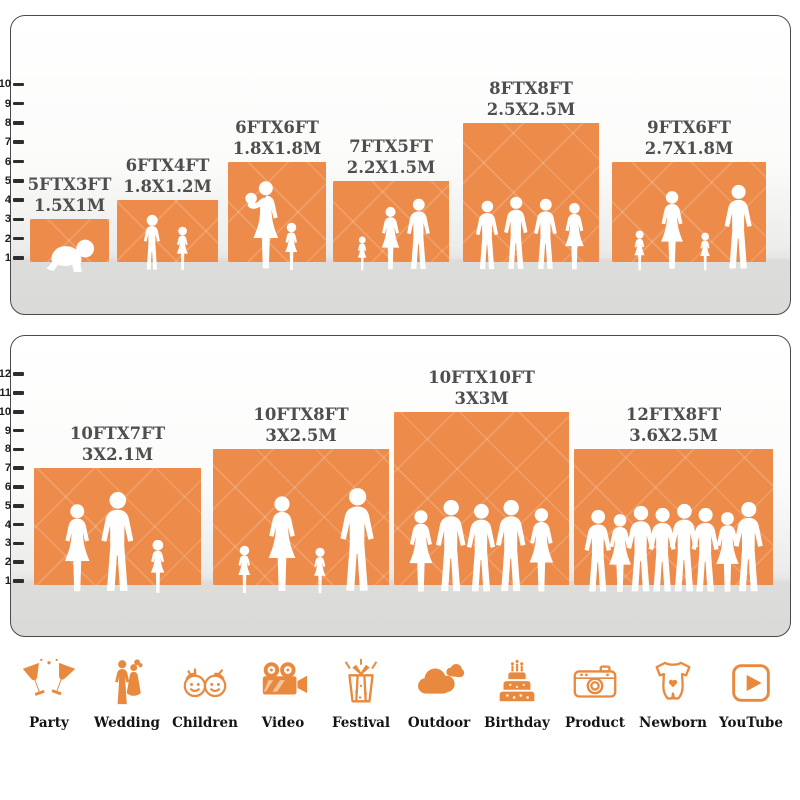 This screenshot has height=800, width=800. What do you see at coordinates (751, 683) in the screenshot?
I see `youtube-icon` at bounding box center [751, 683].